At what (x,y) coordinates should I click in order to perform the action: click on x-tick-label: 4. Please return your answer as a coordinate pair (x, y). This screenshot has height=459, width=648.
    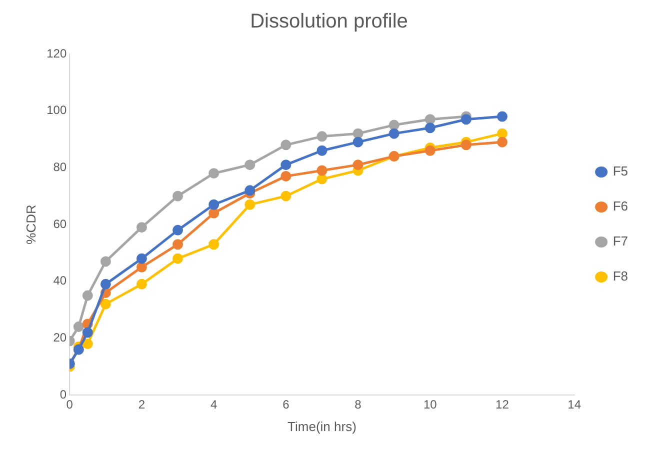
    Looking at the image, I should click on (214, 405).